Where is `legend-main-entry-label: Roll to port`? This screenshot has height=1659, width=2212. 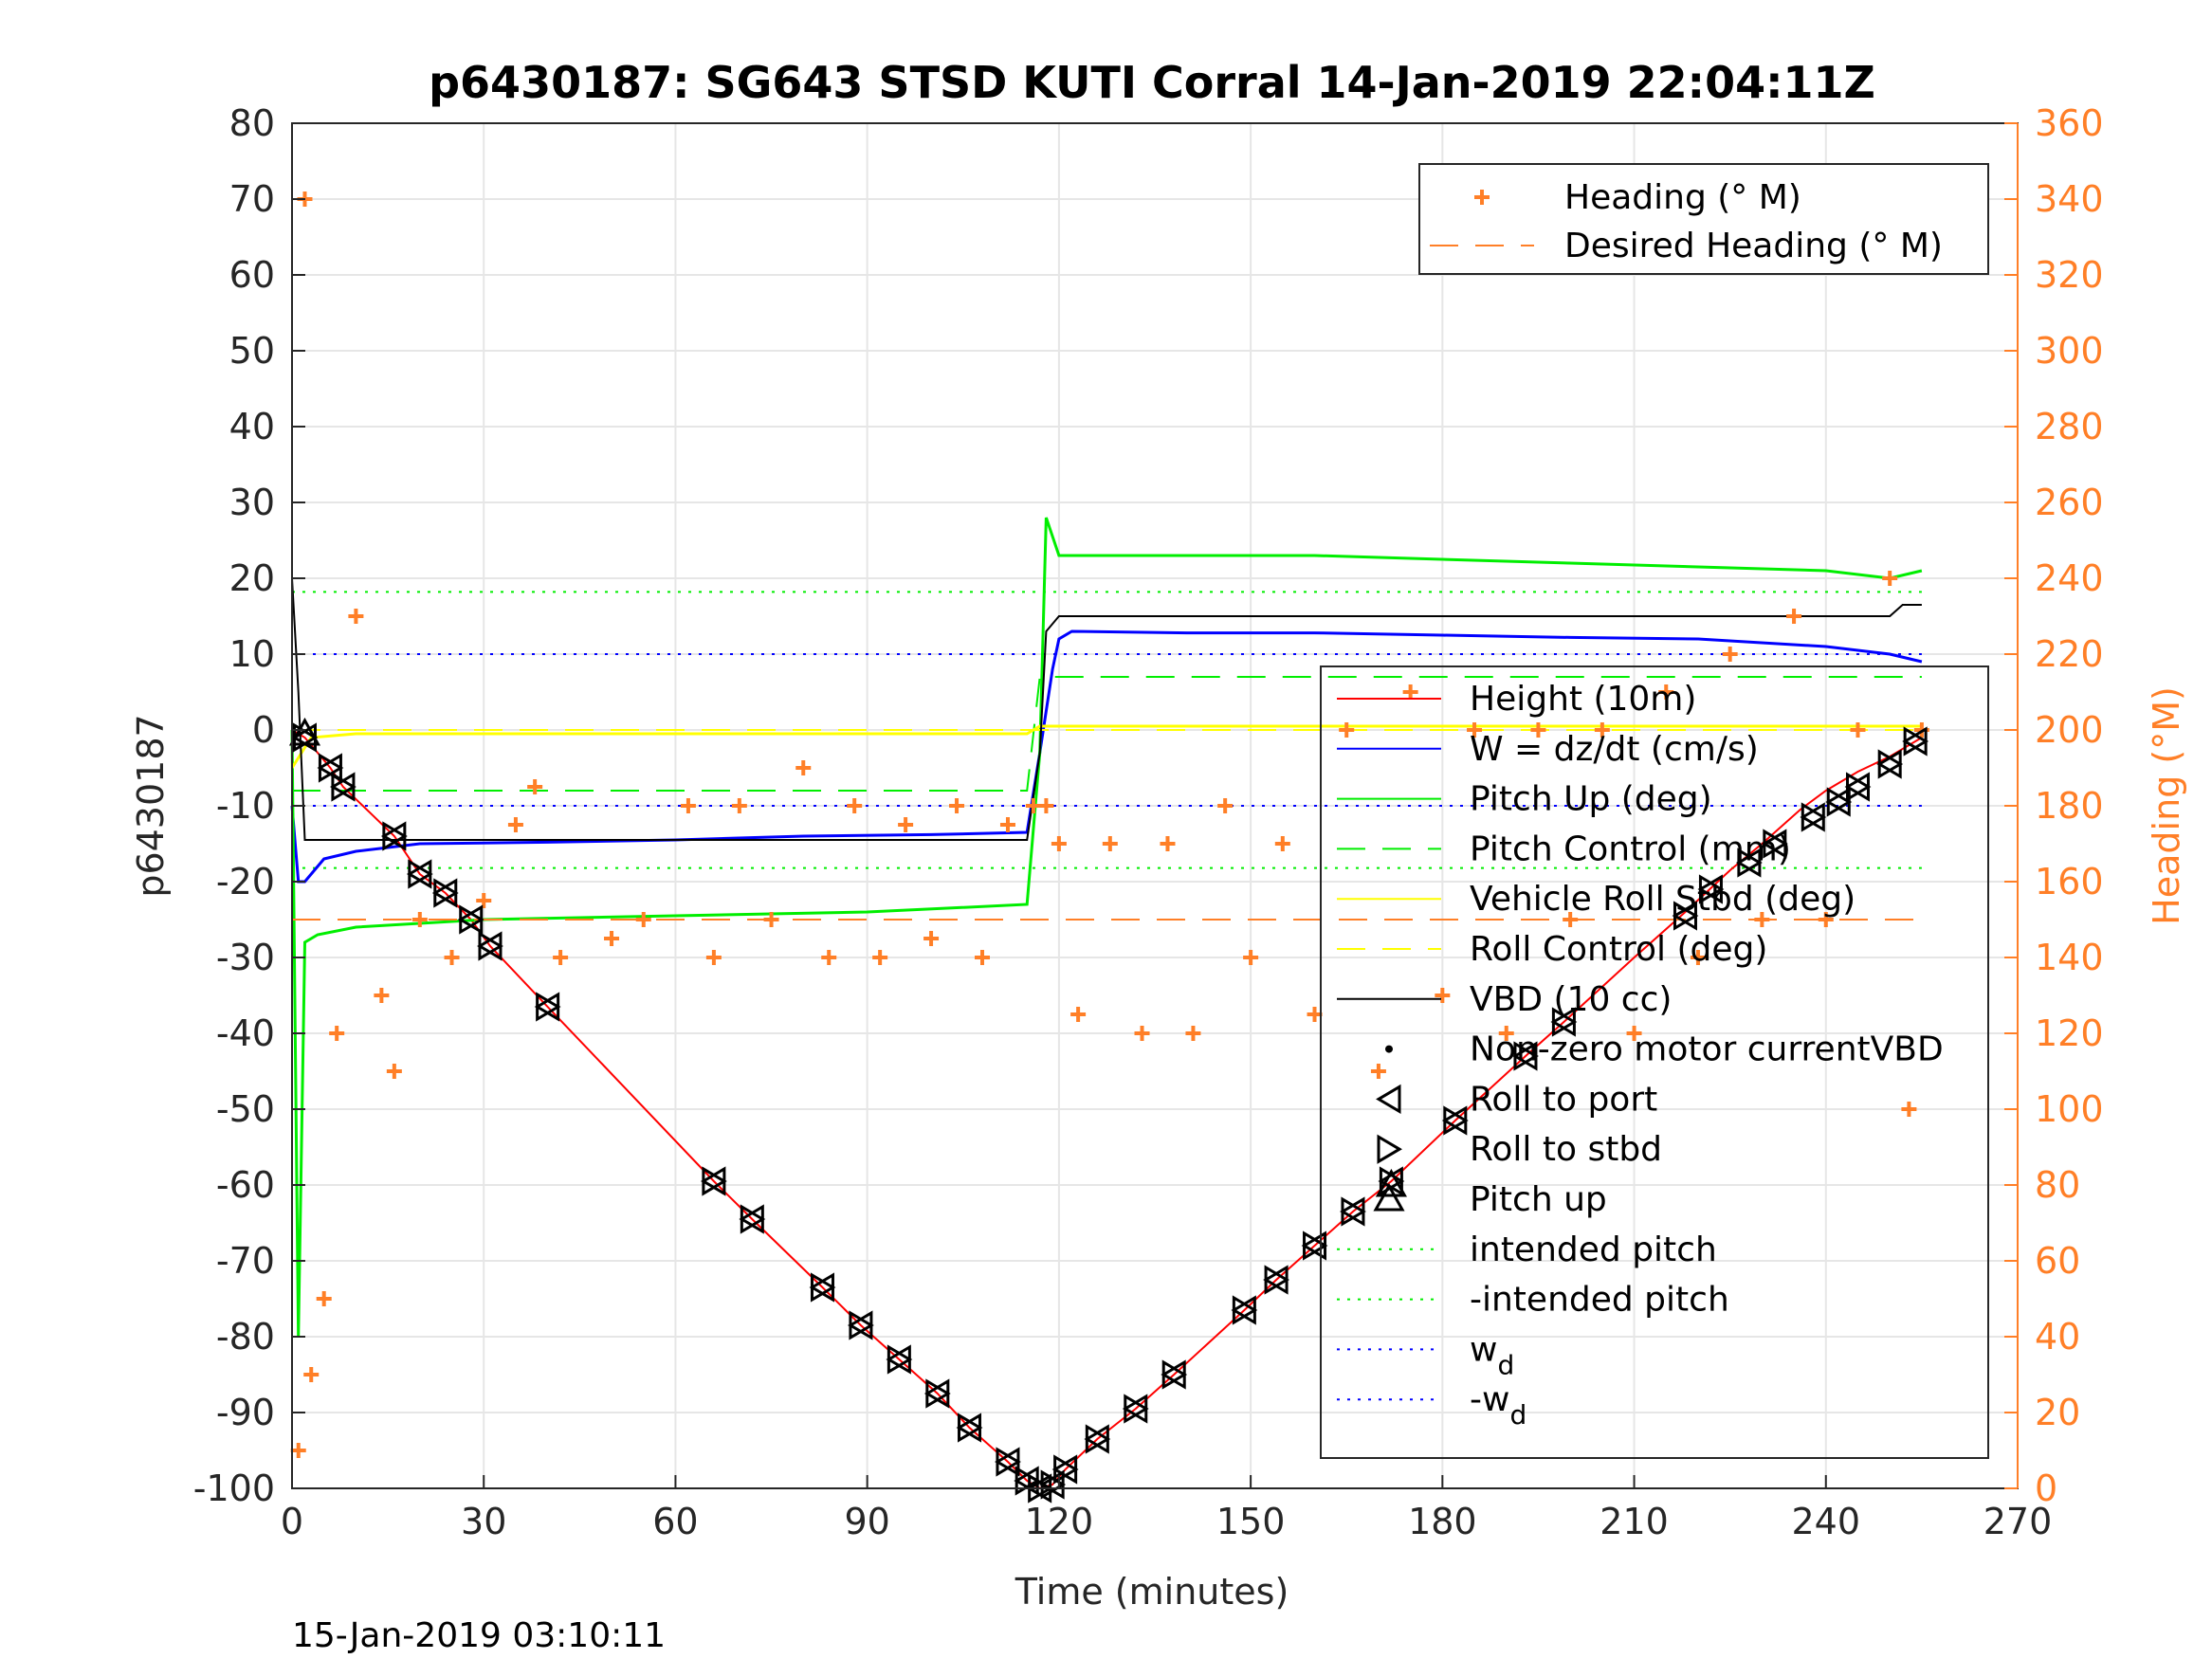
legend-main-entry-label: Roll to port is located at coordinates (1563, 1099).